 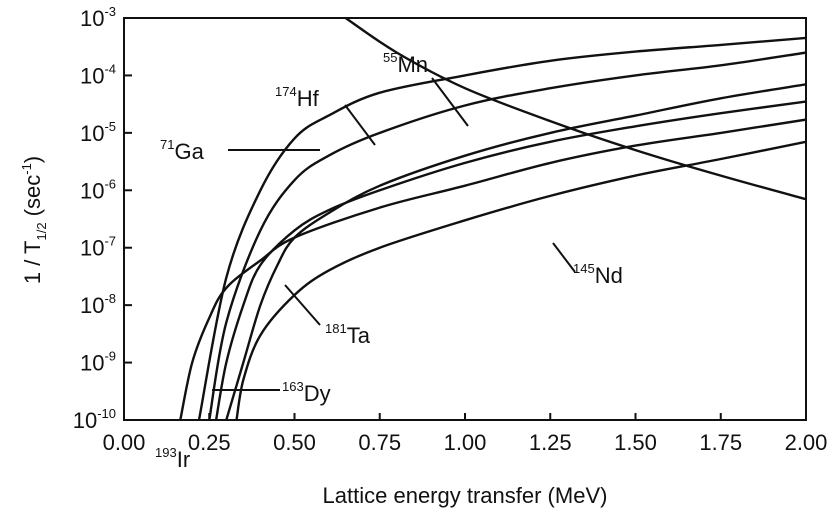 What do you see at coordinates (379, 442) in the screenshot?
I see `x-tick-label: 0.75` at bounding box center [379, 442].